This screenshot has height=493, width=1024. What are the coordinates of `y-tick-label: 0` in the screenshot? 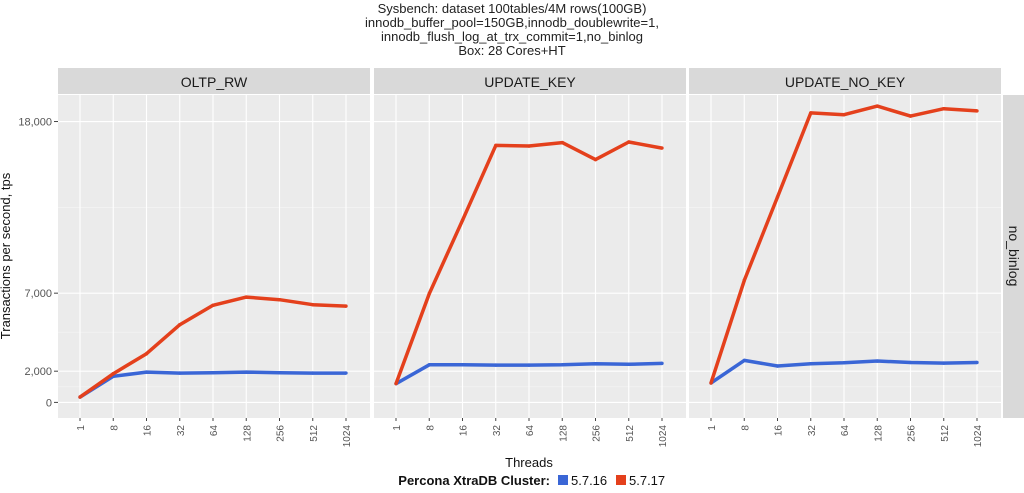 It's located at (49, 403).